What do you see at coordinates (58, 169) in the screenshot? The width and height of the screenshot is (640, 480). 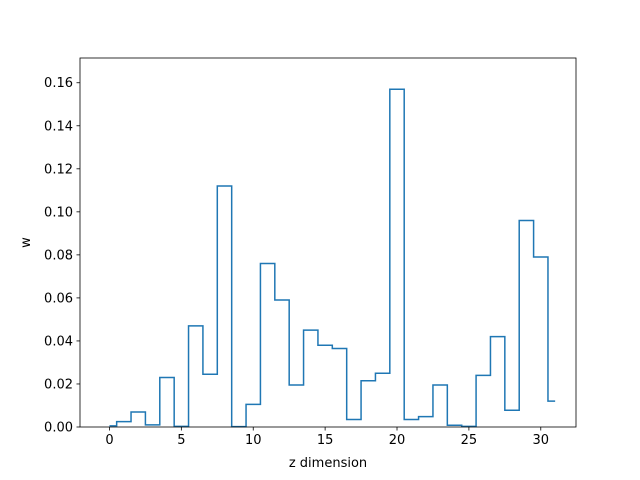 I see `y-tick-label: 0.12` at bounding box center [58, 169].